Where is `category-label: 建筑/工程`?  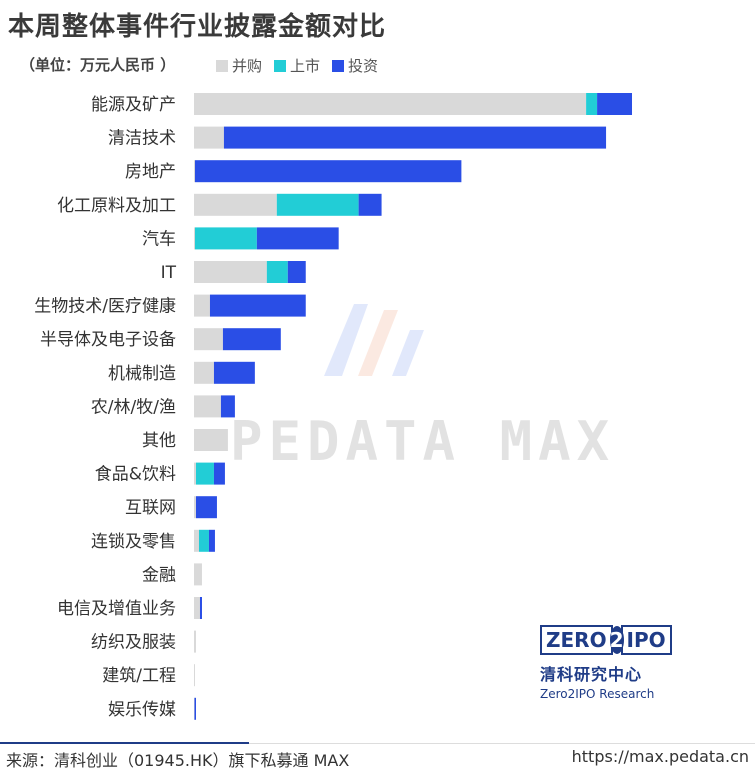
category-label: 建筑/工程 is located at coordinates (139, 676).